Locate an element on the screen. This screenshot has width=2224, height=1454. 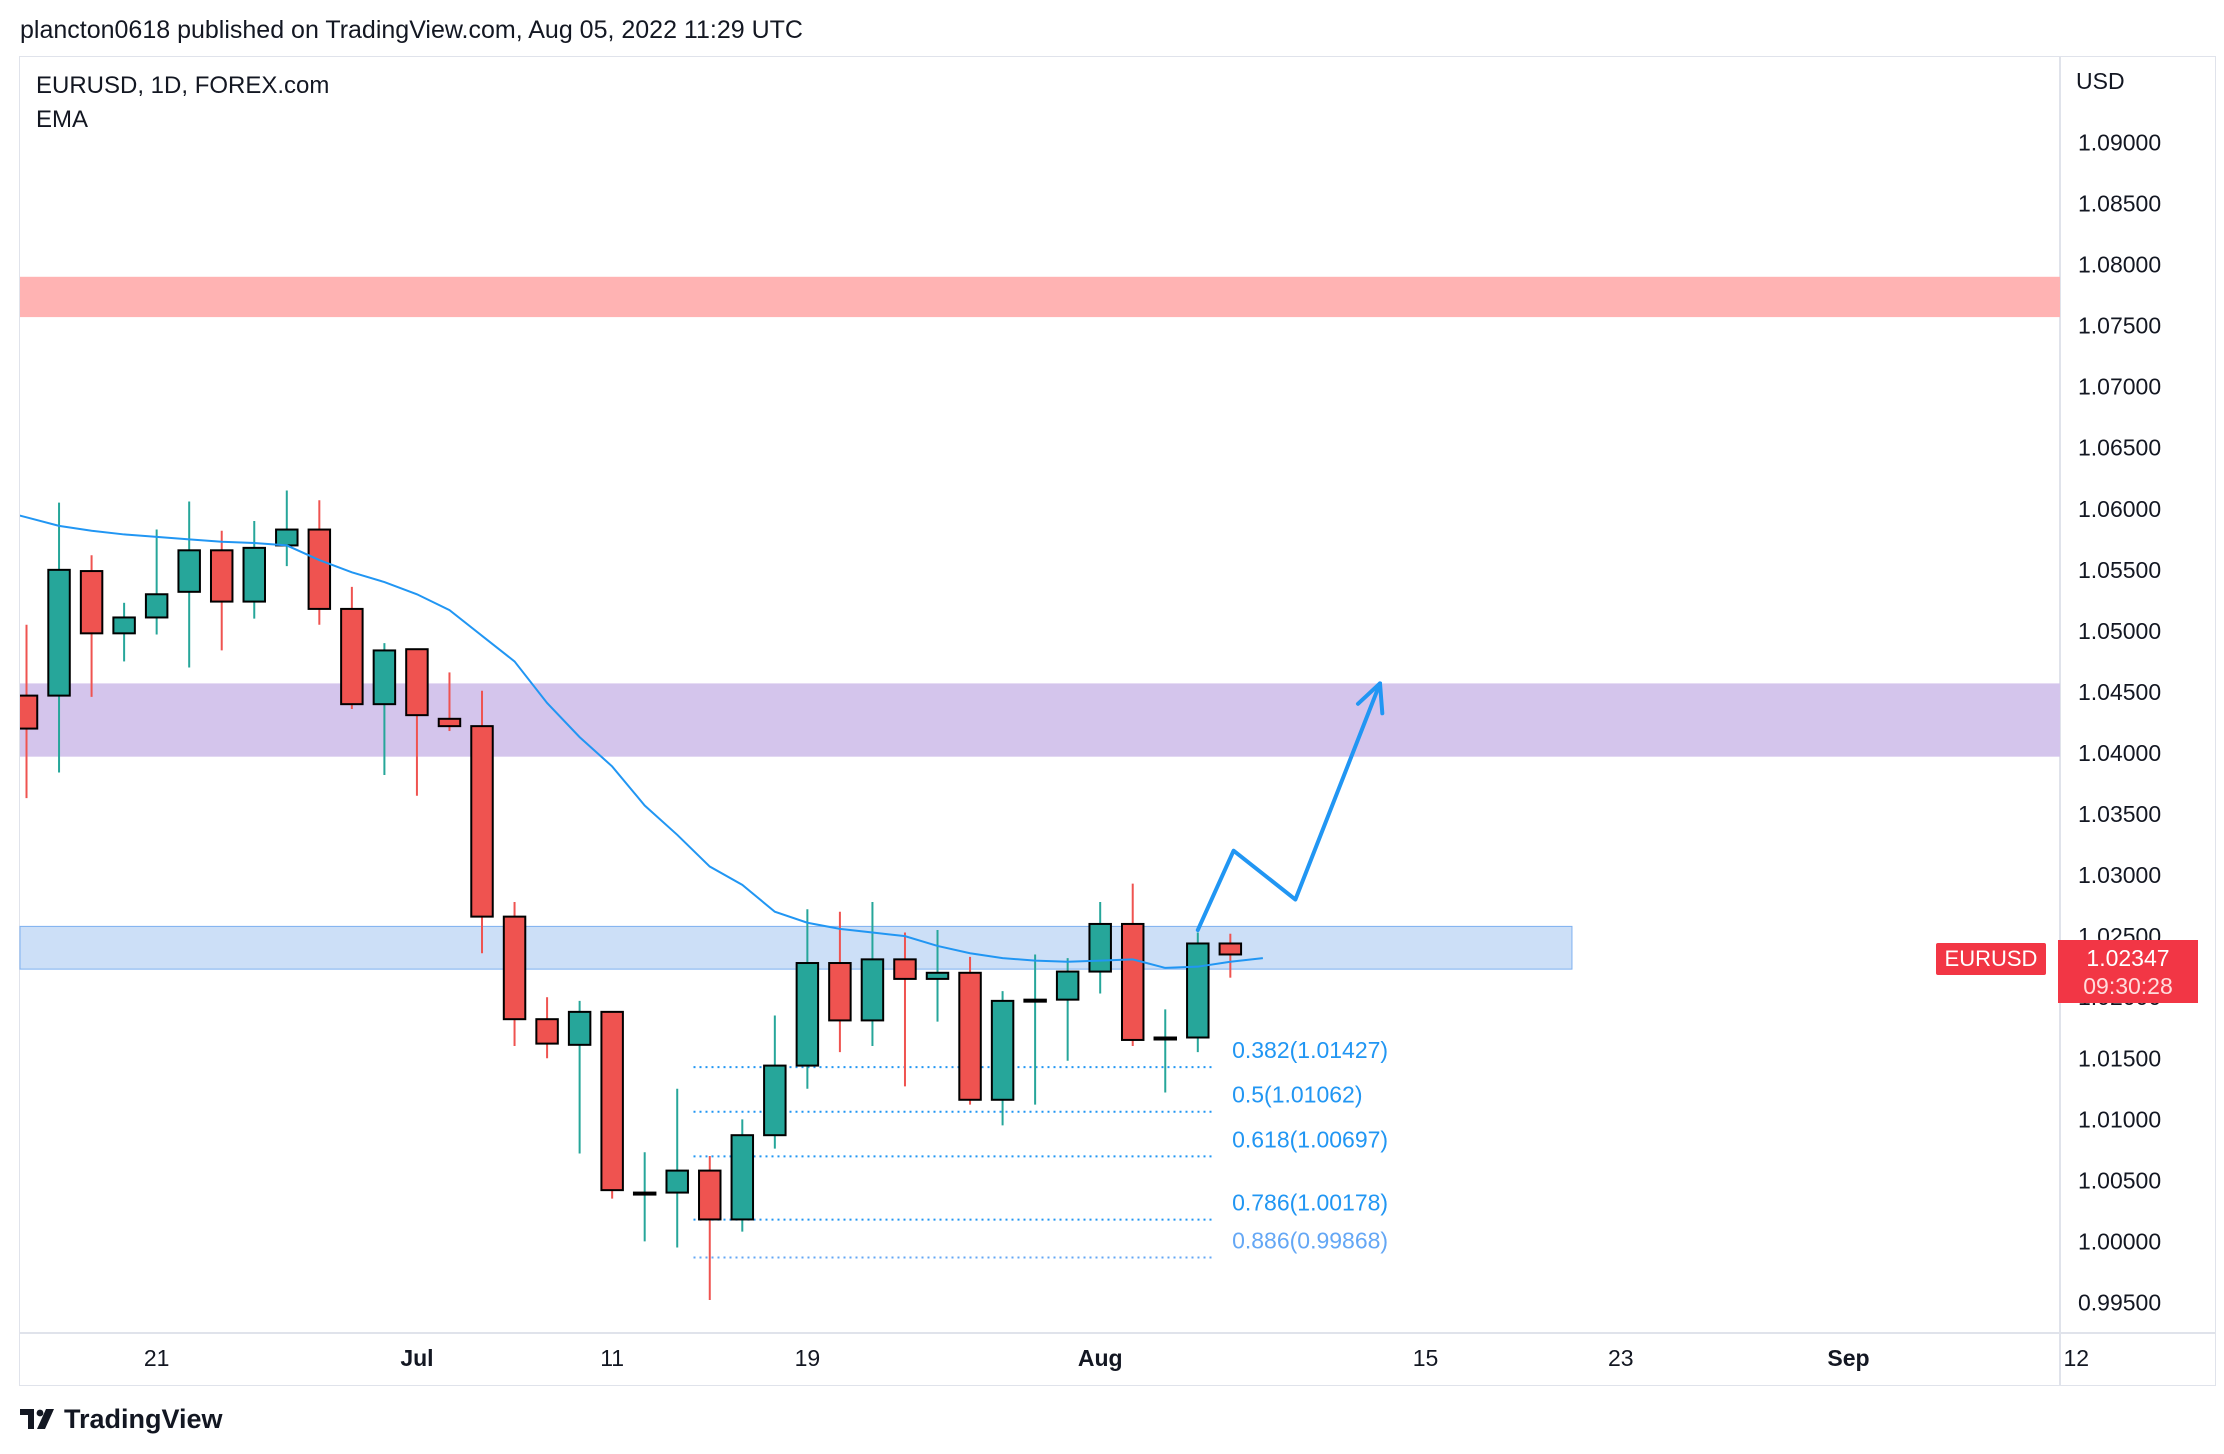
fib-label-0.5: 0.5(1.01062) is located at coordinates (1297, 1095).